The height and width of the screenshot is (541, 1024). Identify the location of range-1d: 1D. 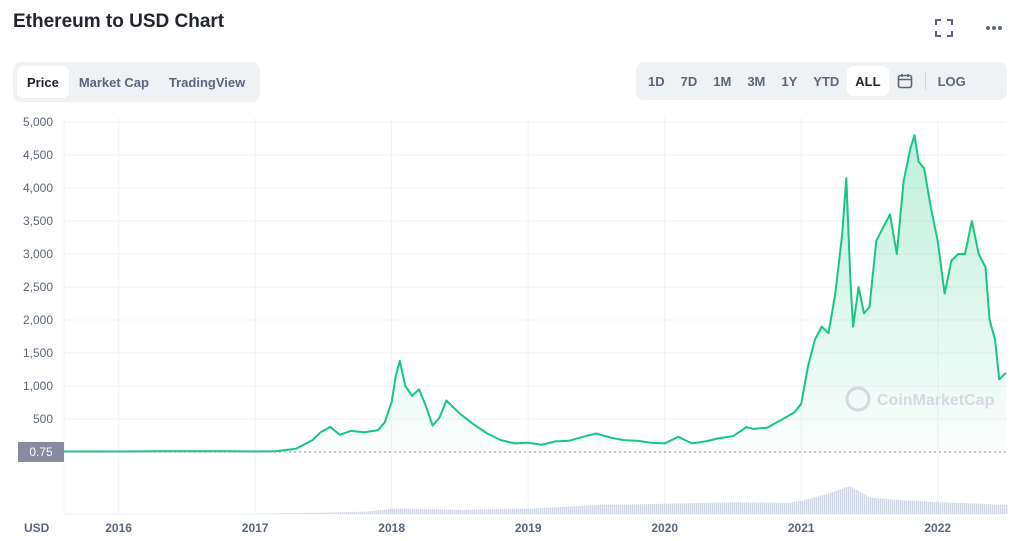
(656, 81).